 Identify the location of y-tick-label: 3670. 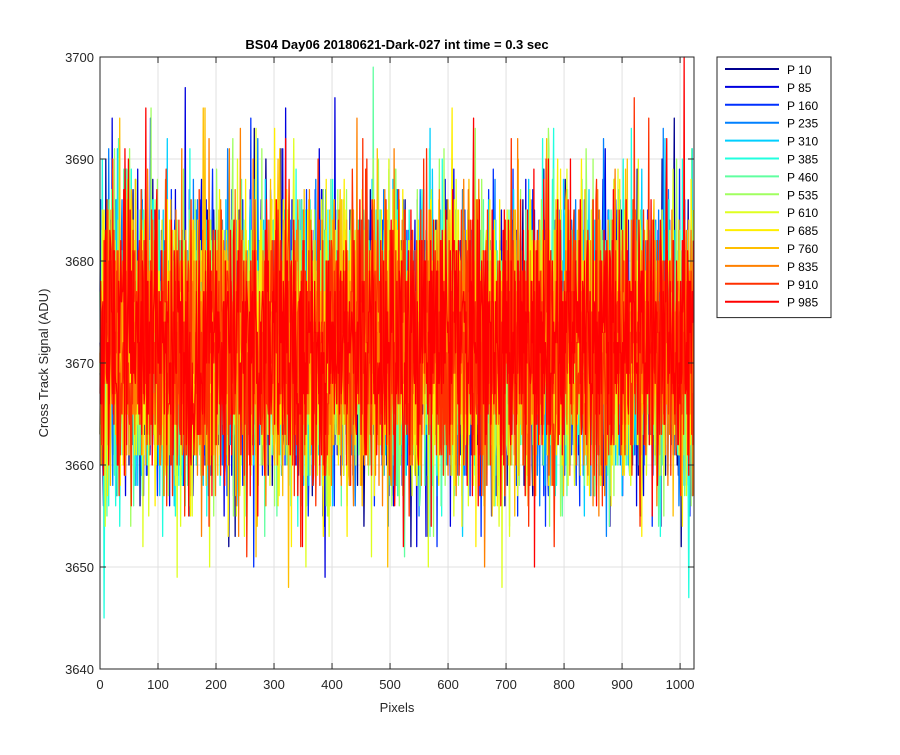
(79, 363).